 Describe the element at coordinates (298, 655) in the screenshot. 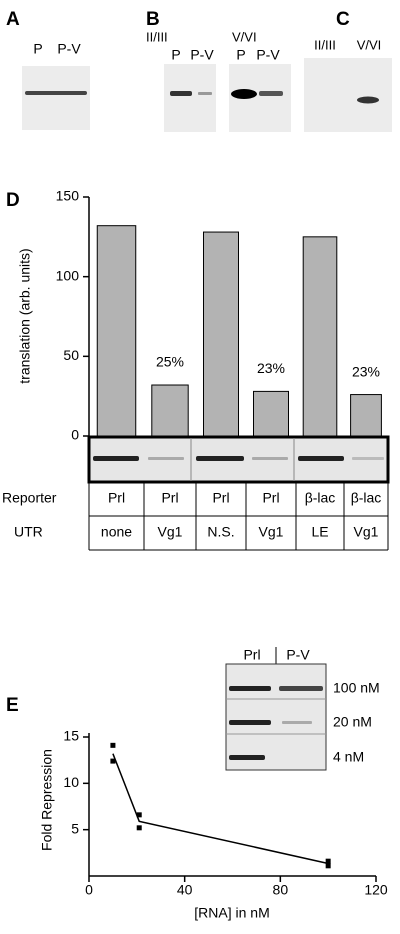

I see `inset-lane-label: P-V` at that location.